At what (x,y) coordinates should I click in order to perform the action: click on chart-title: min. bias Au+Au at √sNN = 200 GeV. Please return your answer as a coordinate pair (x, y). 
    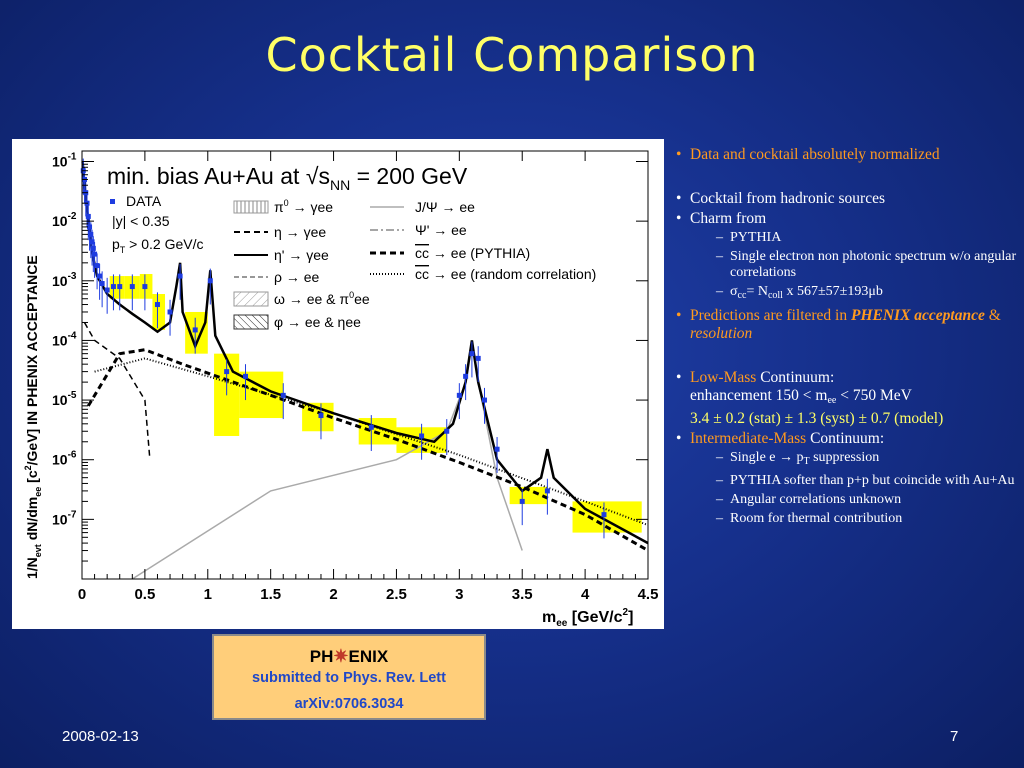
    Looking at the image, I should click on (287, 178).